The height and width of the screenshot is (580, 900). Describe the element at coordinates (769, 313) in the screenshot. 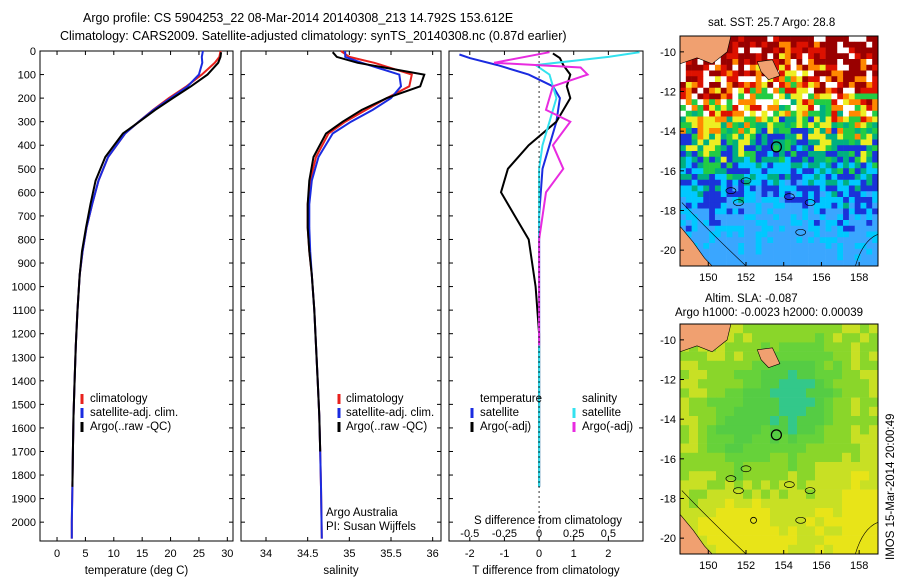

I see `sla-map-subtitle: Argo h1000: -0.0023 h2000: 0.00039` at that location.